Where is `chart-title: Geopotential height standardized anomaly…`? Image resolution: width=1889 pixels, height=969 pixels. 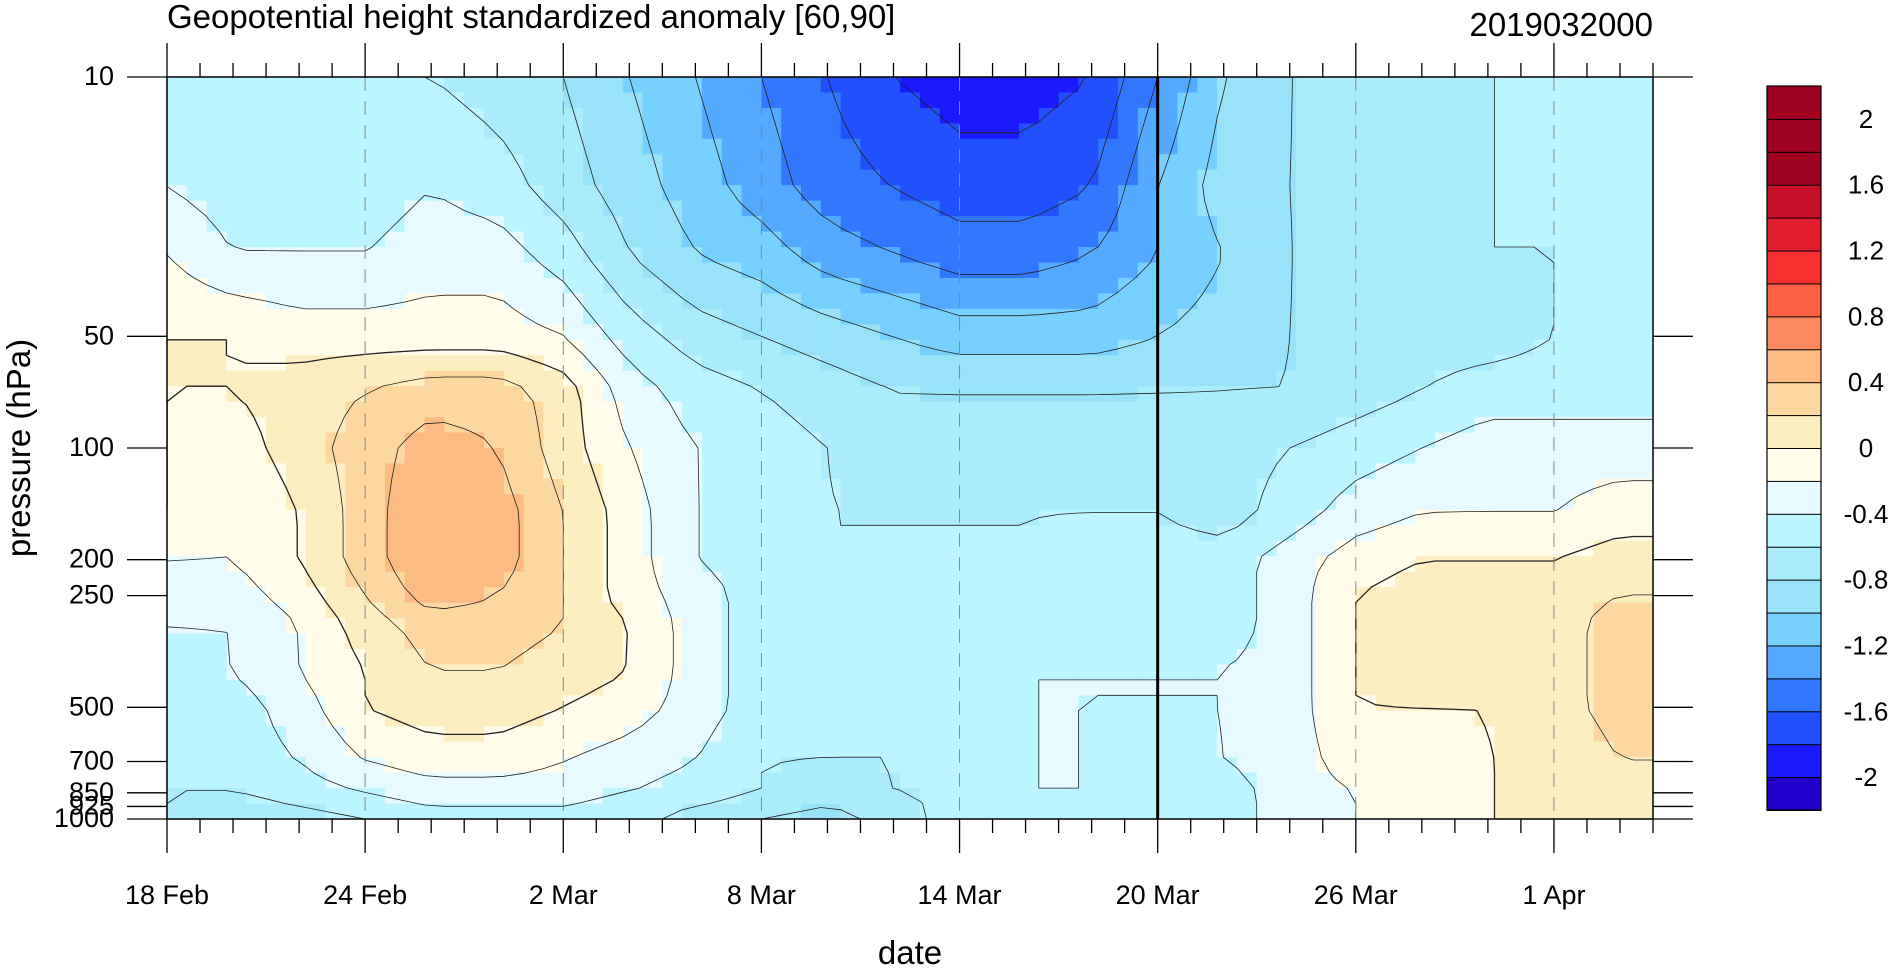 chart-title: Geopotential height standardized anomaly… is located at coordinates (531, 17).